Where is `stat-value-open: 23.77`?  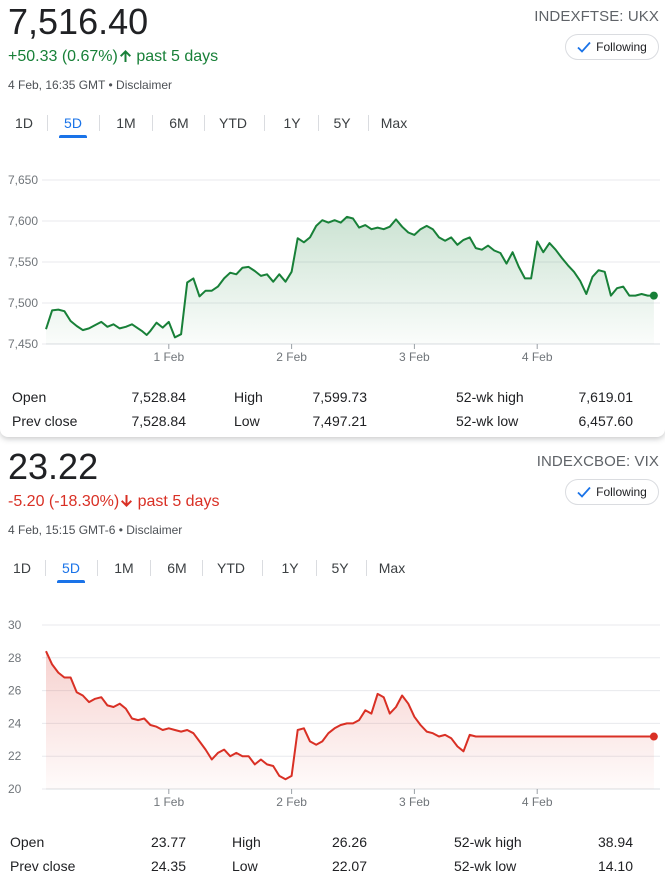
stat-value-open: 23.77 is located at coordinates (168, 842).